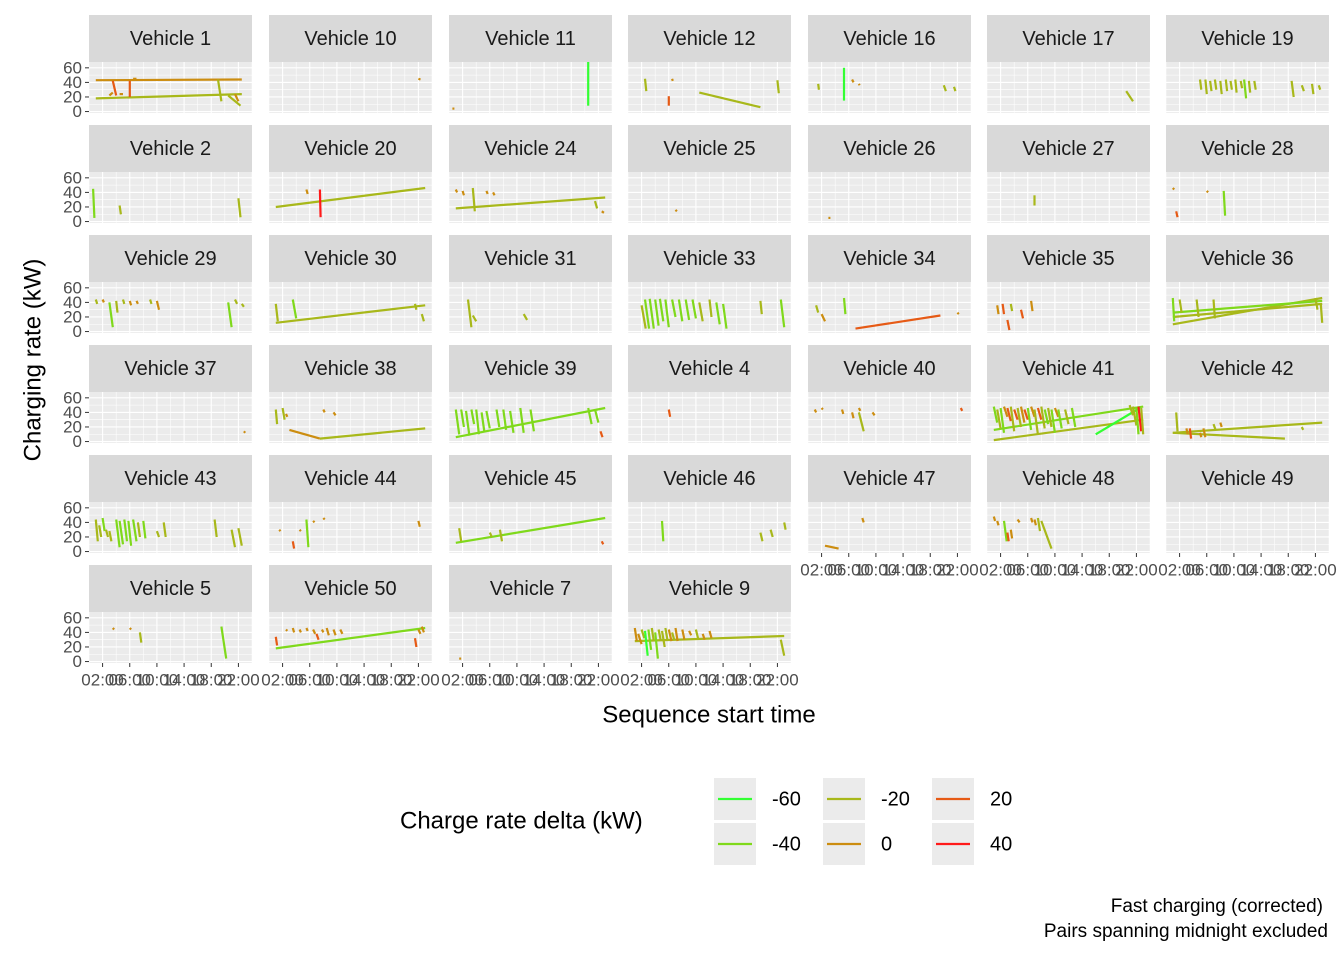  Describe the element at coordinates (1247, 259) in the screenshot. I see `facet-label: Vehicle 36` at that location.